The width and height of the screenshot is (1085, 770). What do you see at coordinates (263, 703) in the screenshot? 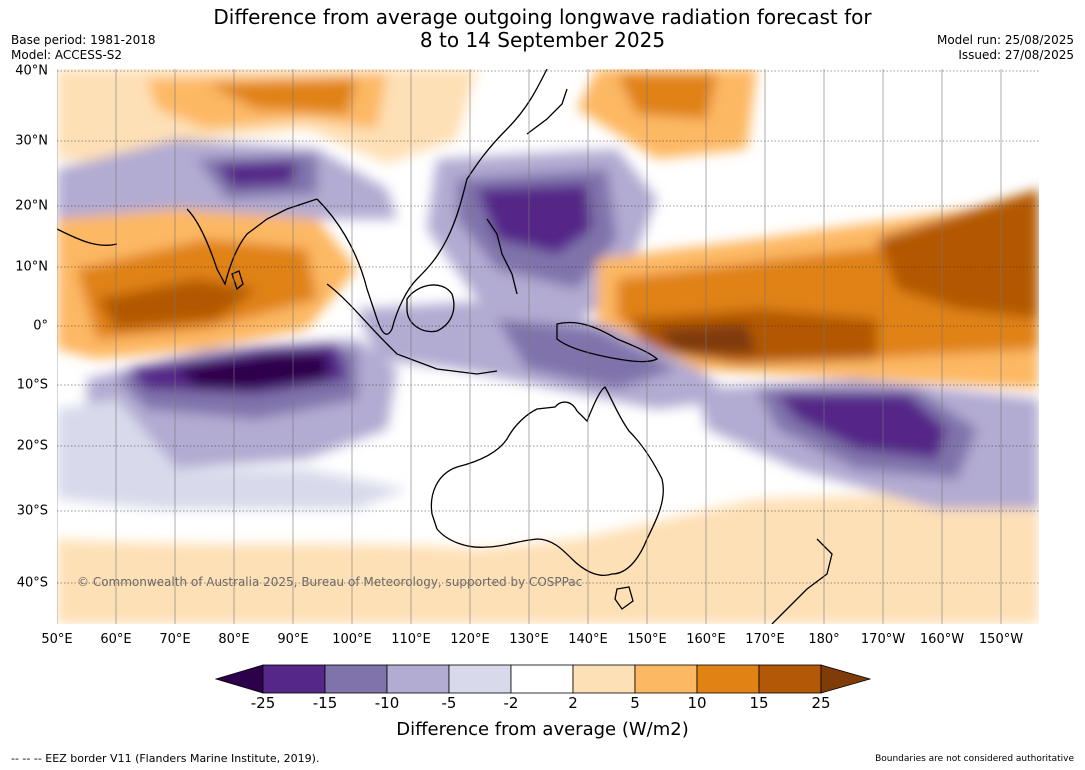
I see `colorbar-label: -25` at bounding box center [263, 703].